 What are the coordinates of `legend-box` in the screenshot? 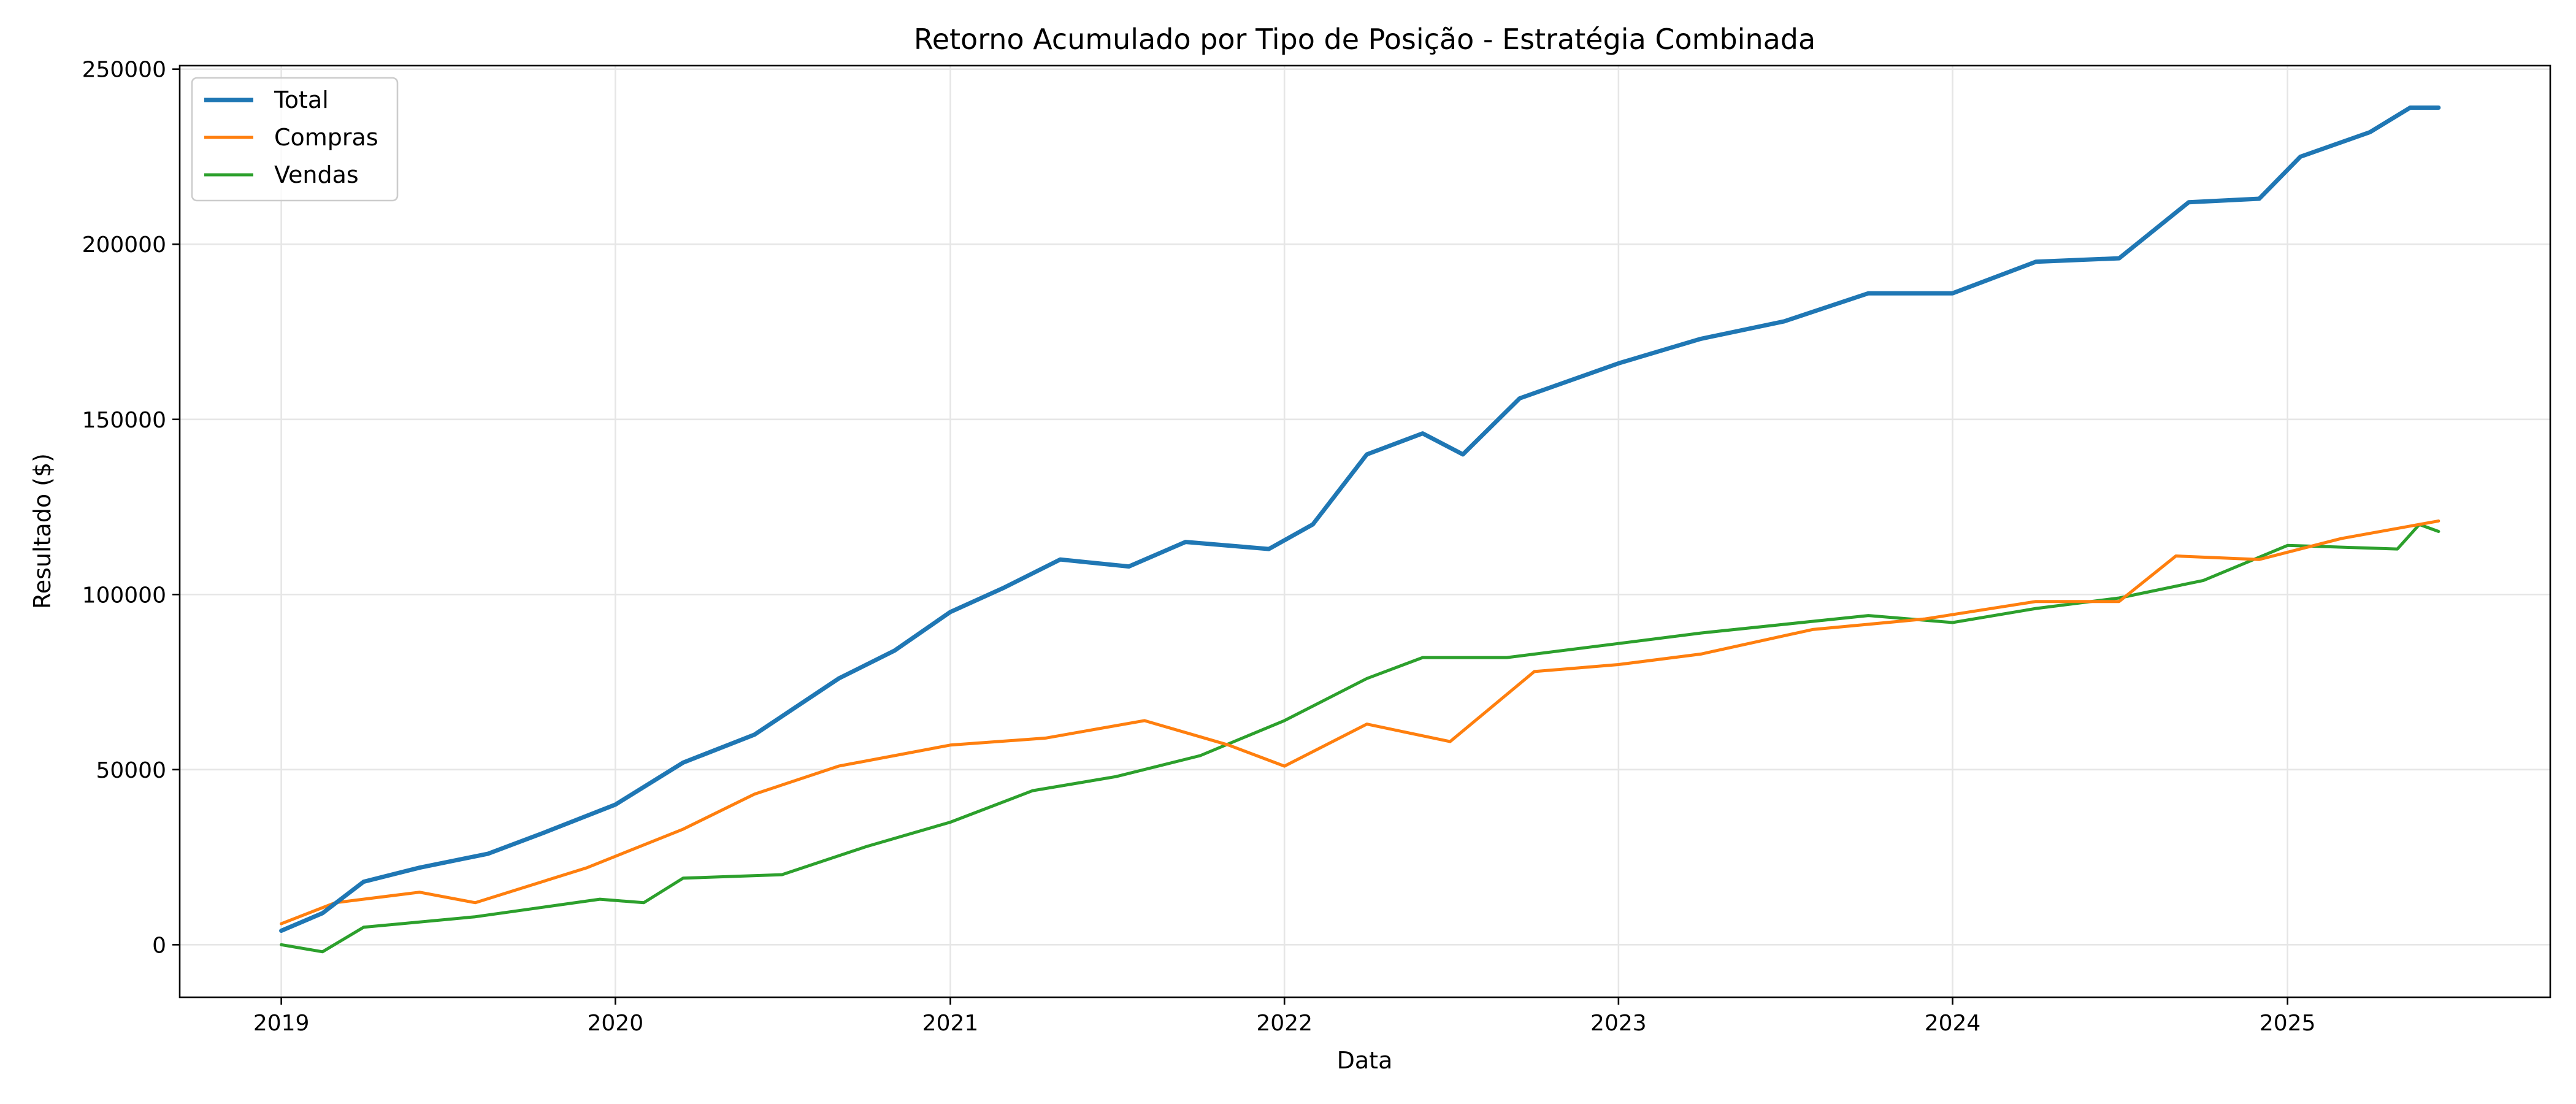 It's located at (295, 139).